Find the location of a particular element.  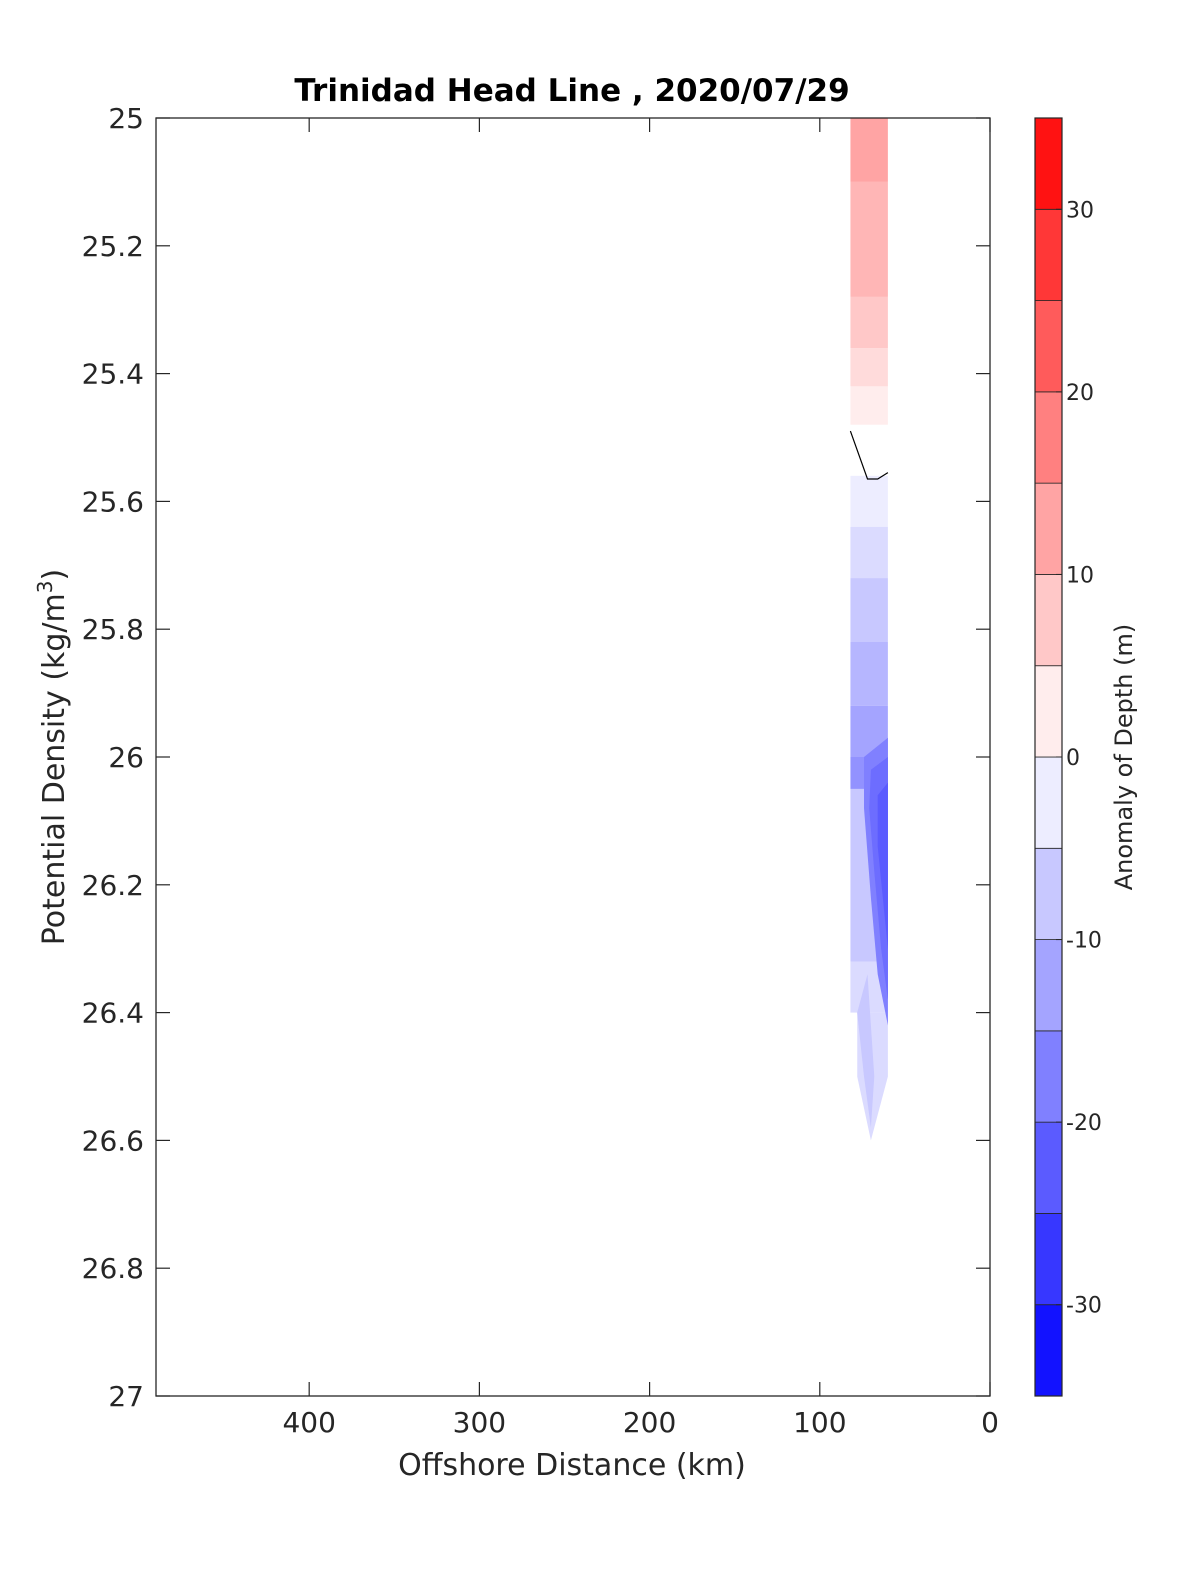

y-tick-label: 25.2 is located at coordinates (113, 246).